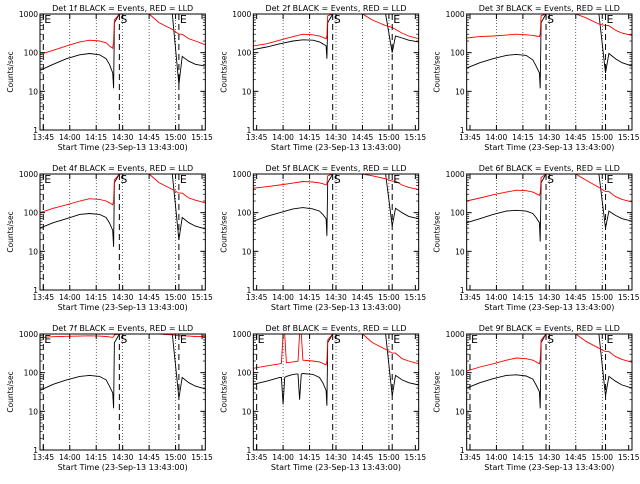 The image size is (640, 484). Describe the element at coordinates (549, 8) in the screenshot. I see `chart-title: Det 3f BLACK = Events, RED = LLD` at that location.